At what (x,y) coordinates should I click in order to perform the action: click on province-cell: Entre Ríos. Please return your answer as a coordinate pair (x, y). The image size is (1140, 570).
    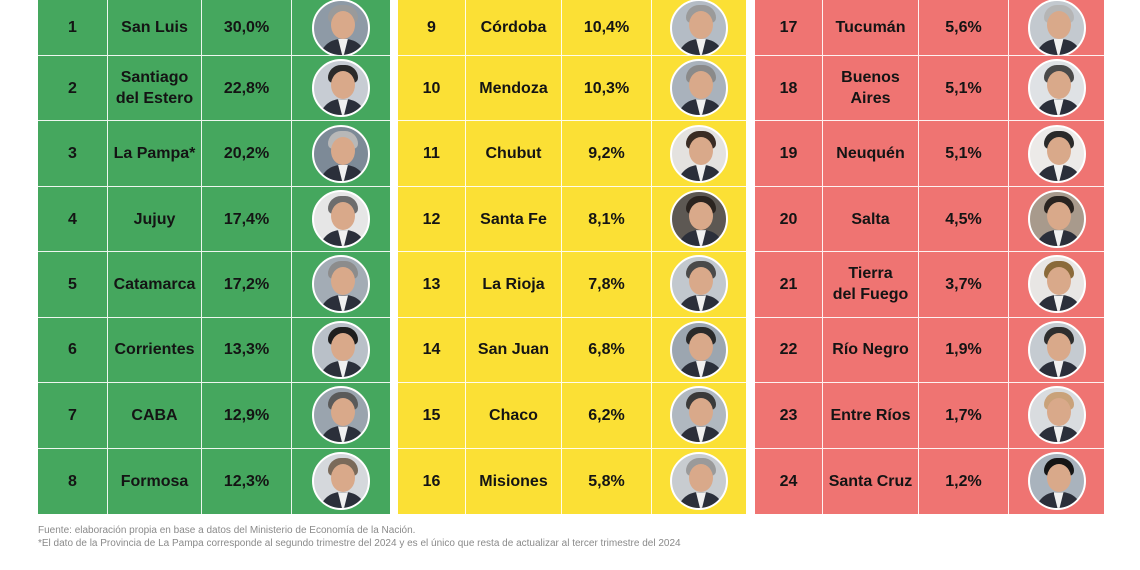
    Looking at the image, I should click on (871, 415).